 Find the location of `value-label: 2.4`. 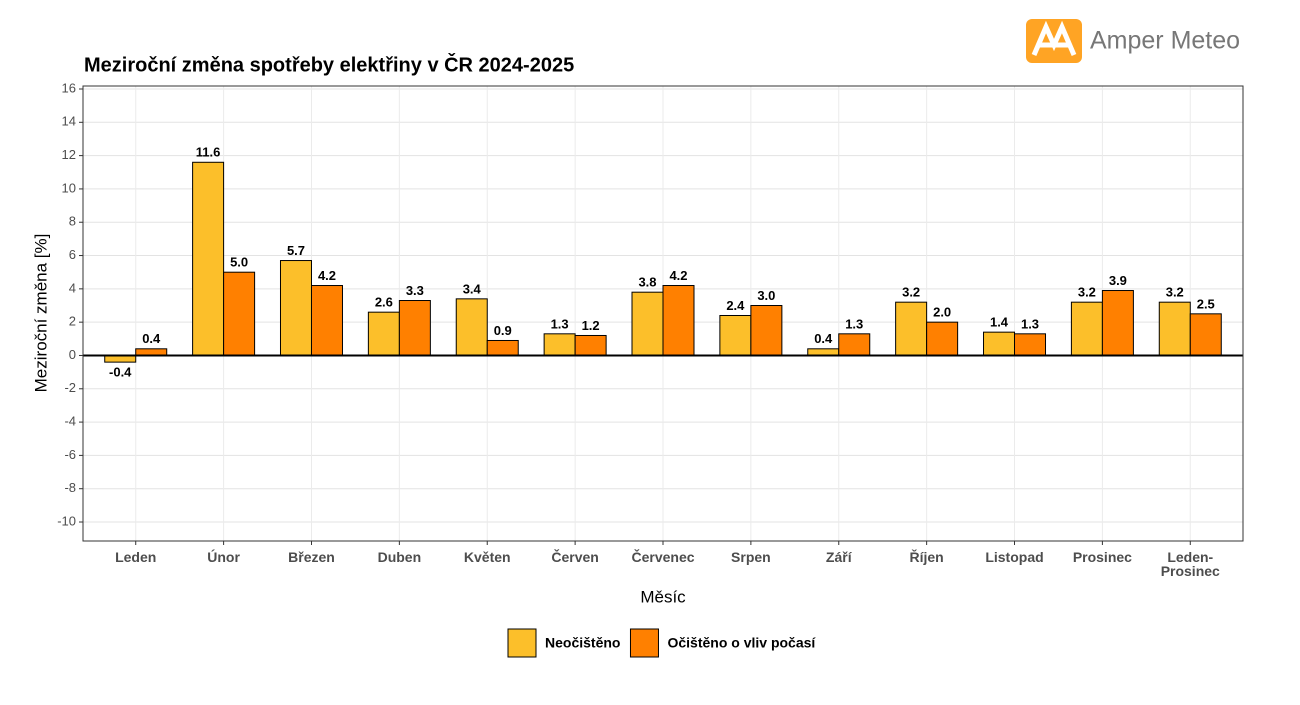

value-label: 2.4 is located at coordinates (735, 305).